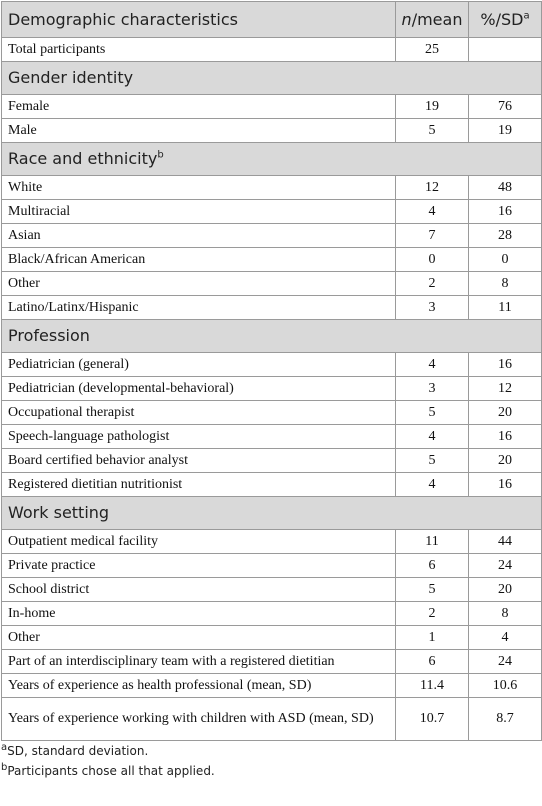 This screenshot has height=806, width=542. I want to click on table-row: Speech-language pathologist 4 16, so click(271, 436).